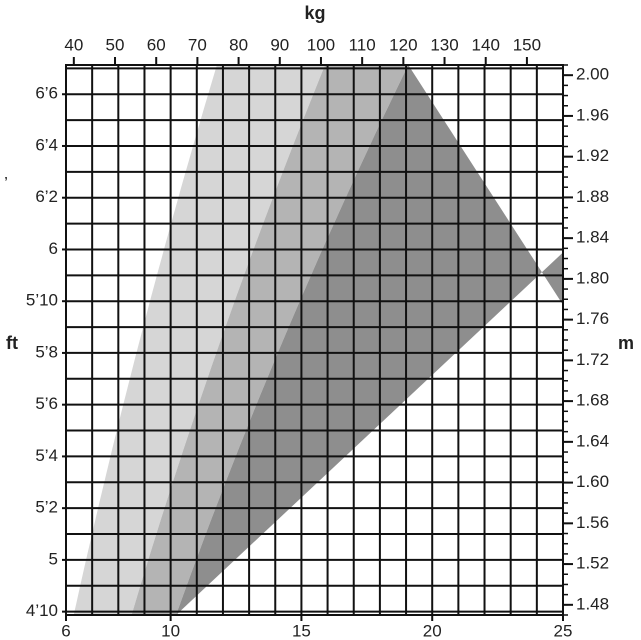 Image resolution: width=641 pixels, height=640 pixels. What do you see at coordinates (592, 155) in the screenshot?
I see `y-tick-label: 1.92` at bounding box center [592, 155].